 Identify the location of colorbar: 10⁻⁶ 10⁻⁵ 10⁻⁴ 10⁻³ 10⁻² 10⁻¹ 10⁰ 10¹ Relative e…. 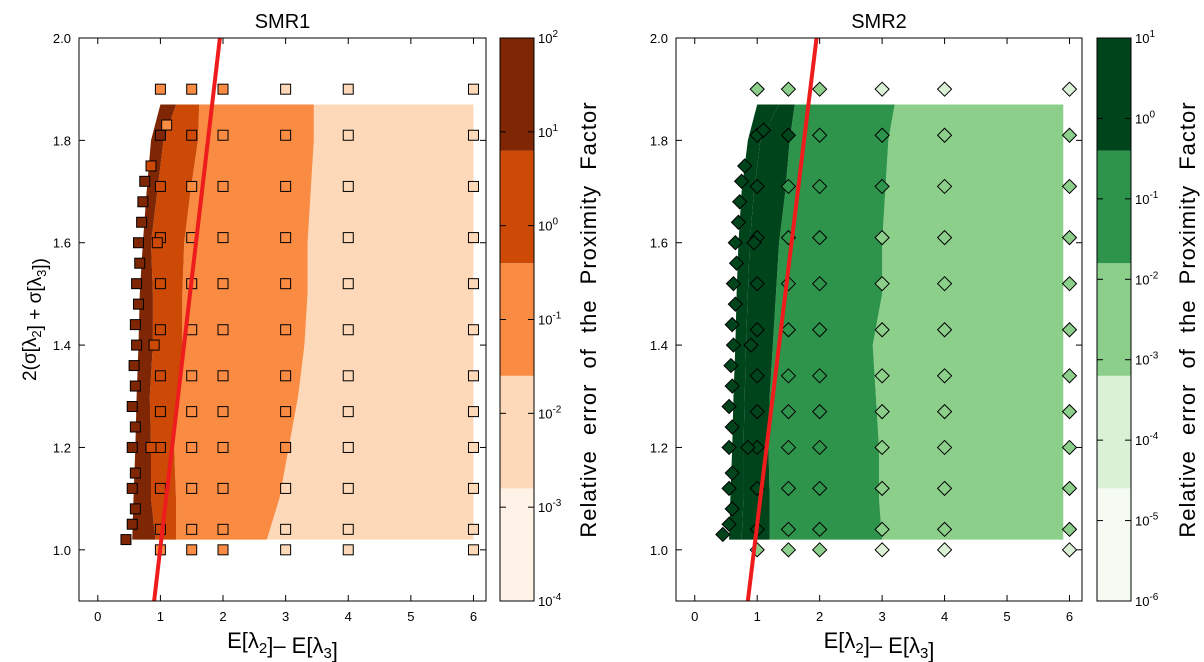
(1148, 319).